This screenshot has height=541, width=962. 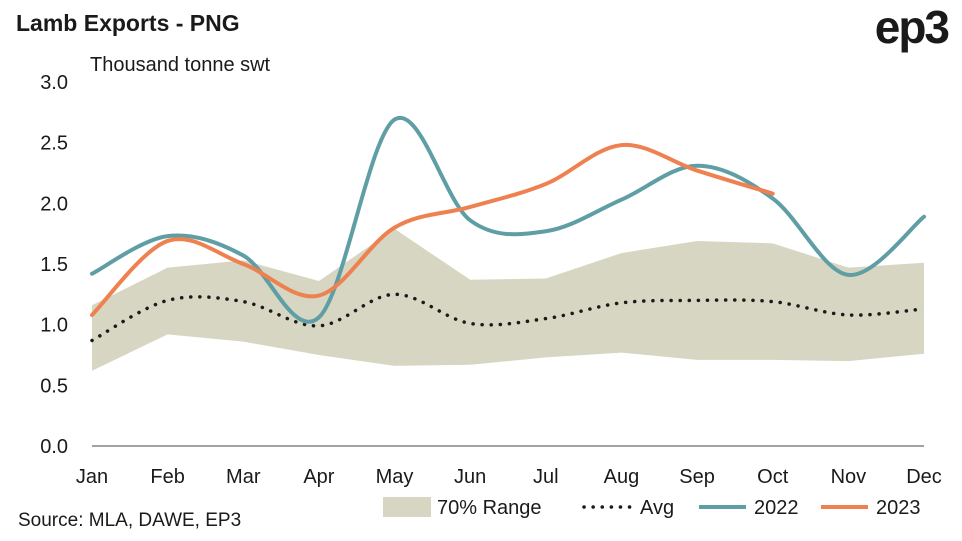 What do you see at coordinates (407, 507) in the screenshot?
I see `legend-swatch-range` at bounding box center [407, 507].